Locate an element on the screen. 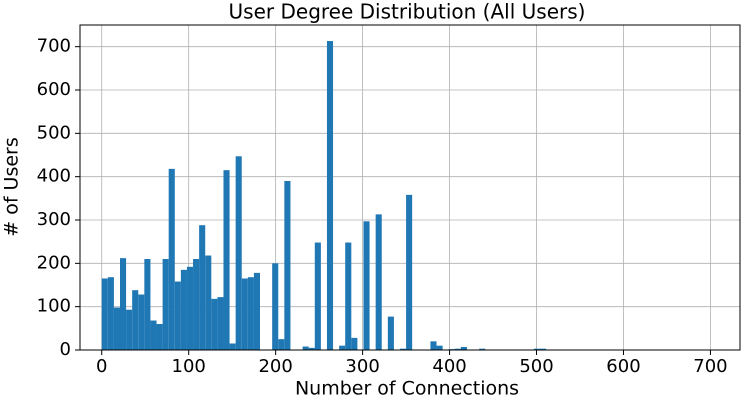 This screenshot has width=745, height=403. chart-title: User Degree Distribution (All Users) is located at coordinates (407, 12).